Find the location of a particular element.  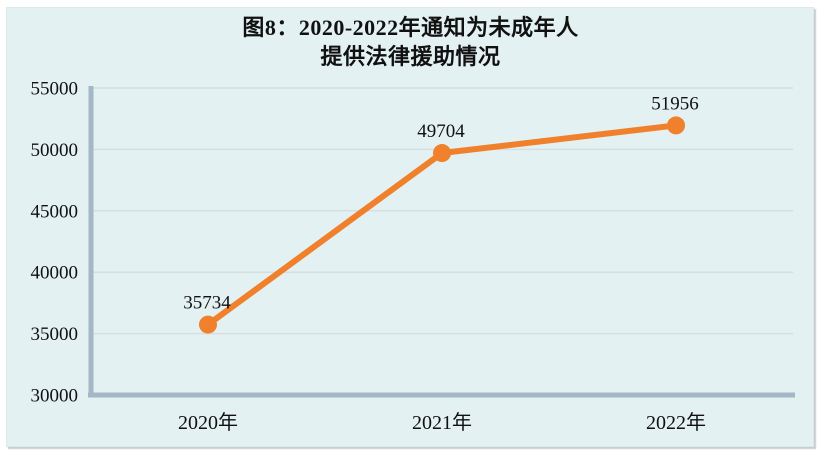

y-axis-tick-label: 30000 is located at coordinates (55, 396).